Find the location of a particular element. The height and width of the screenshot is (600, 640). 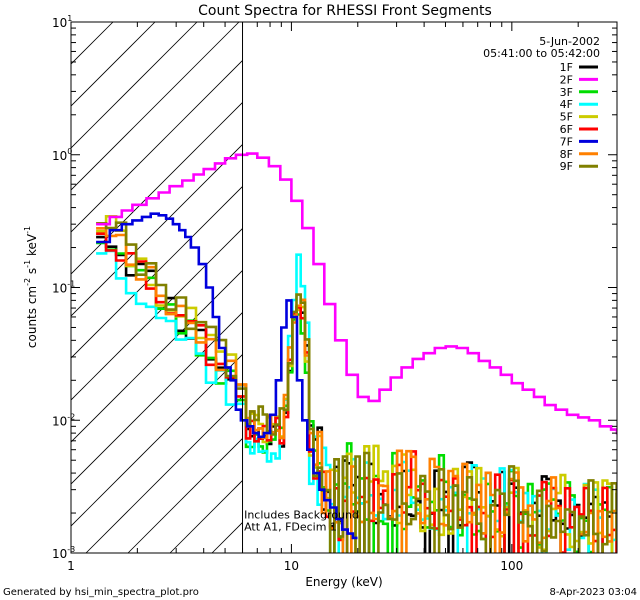

legend-label-7F: 7F is located at coordinates (566, 141).